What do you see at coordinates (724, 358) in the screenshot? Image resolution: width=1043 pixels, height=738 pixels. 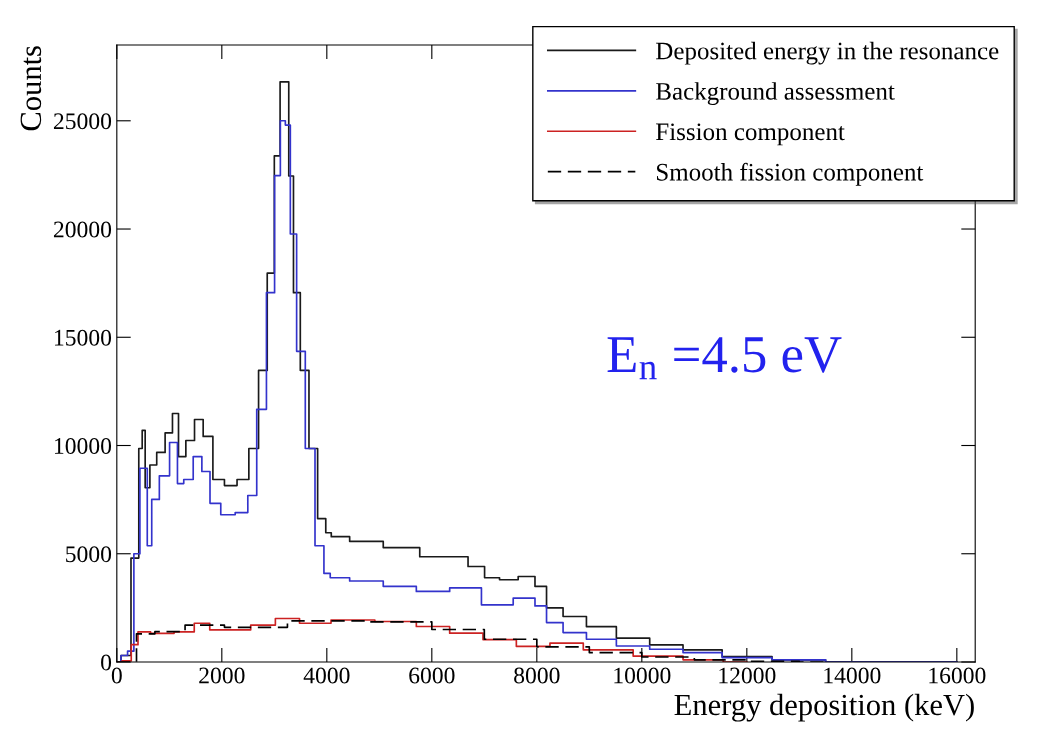 I see `annotation: E$_{n}$ =4.5 eV` at bounding box center [724, 358].